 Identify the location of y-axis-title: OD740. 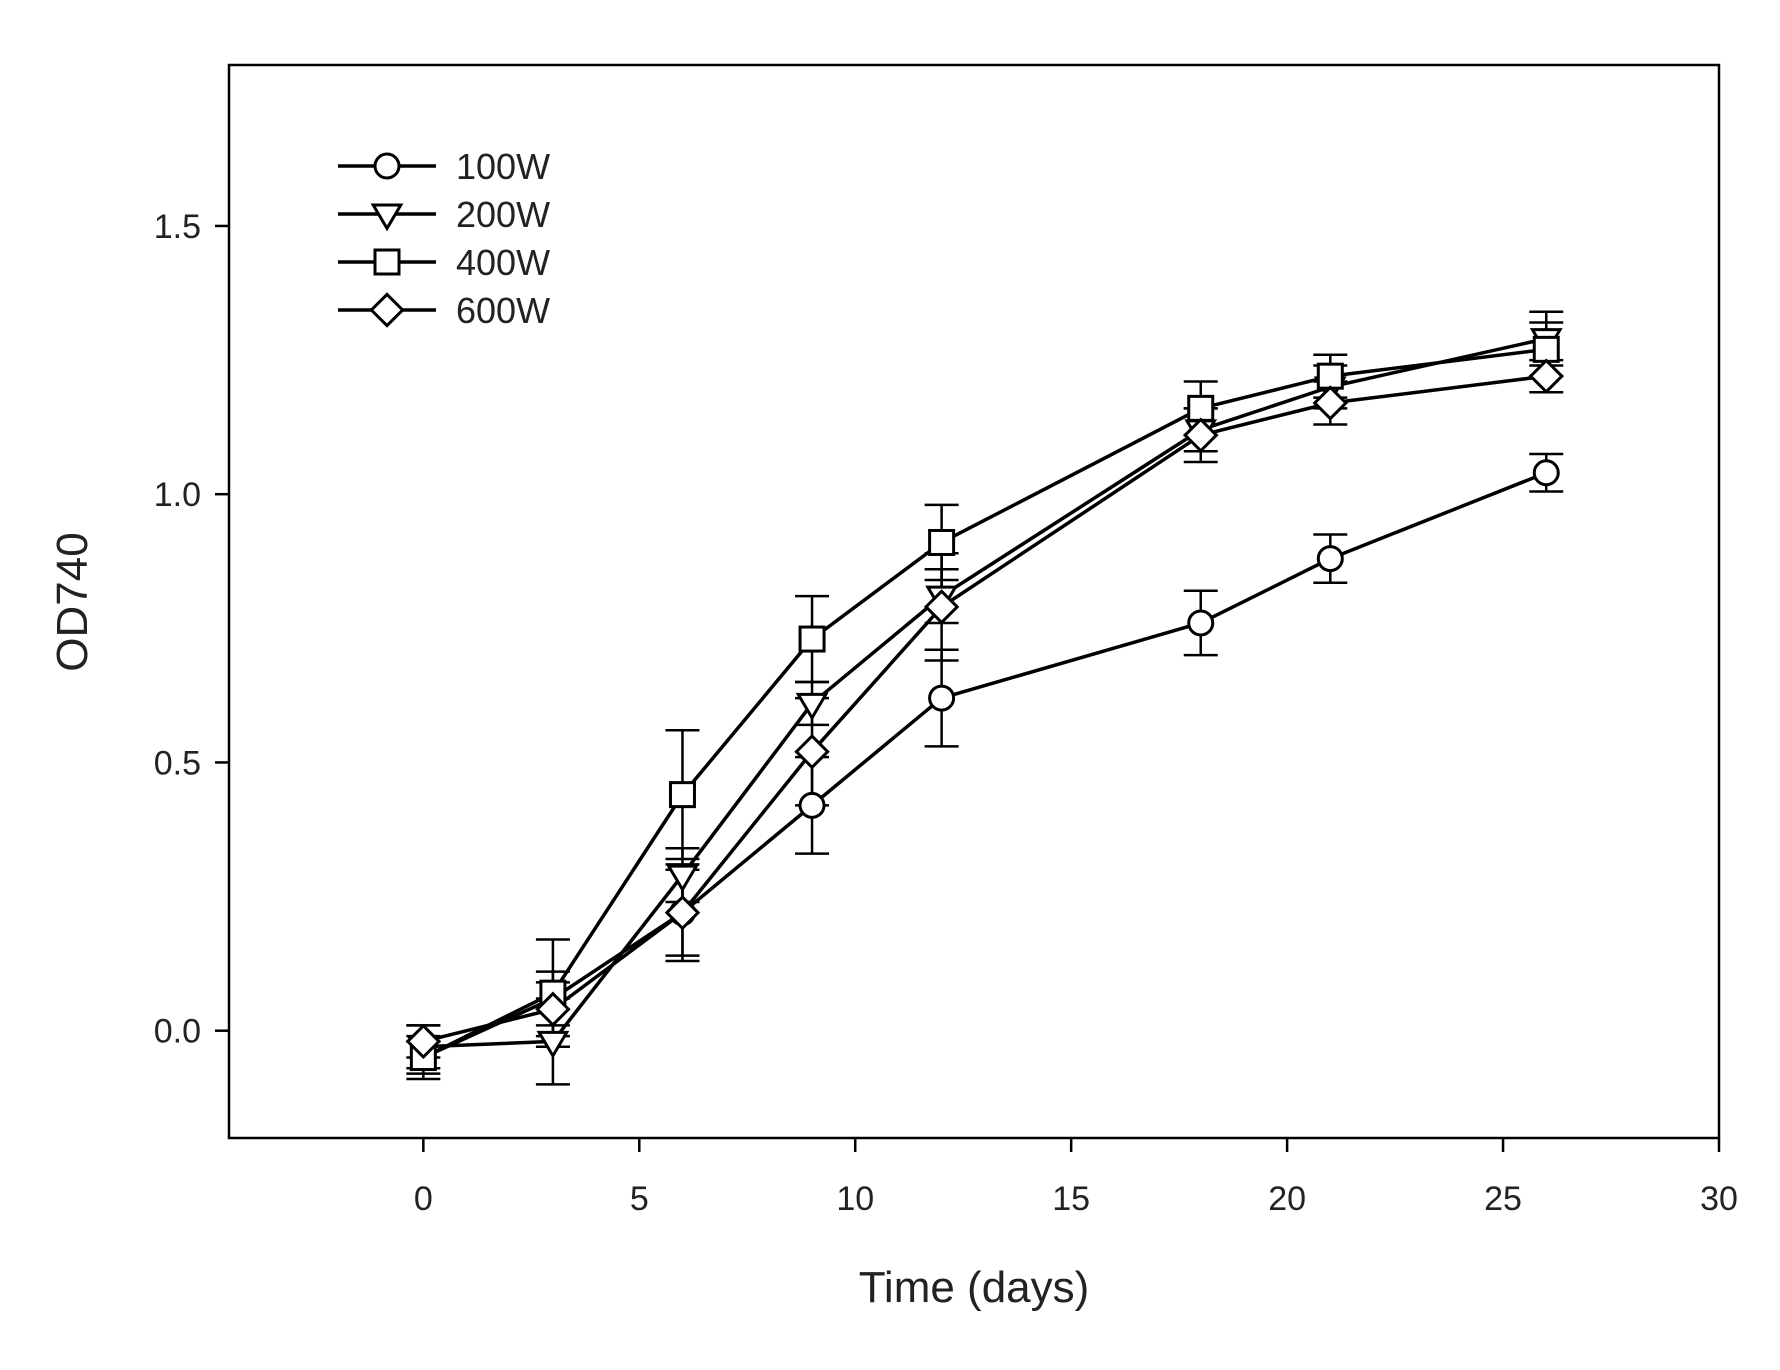
(72, 601).